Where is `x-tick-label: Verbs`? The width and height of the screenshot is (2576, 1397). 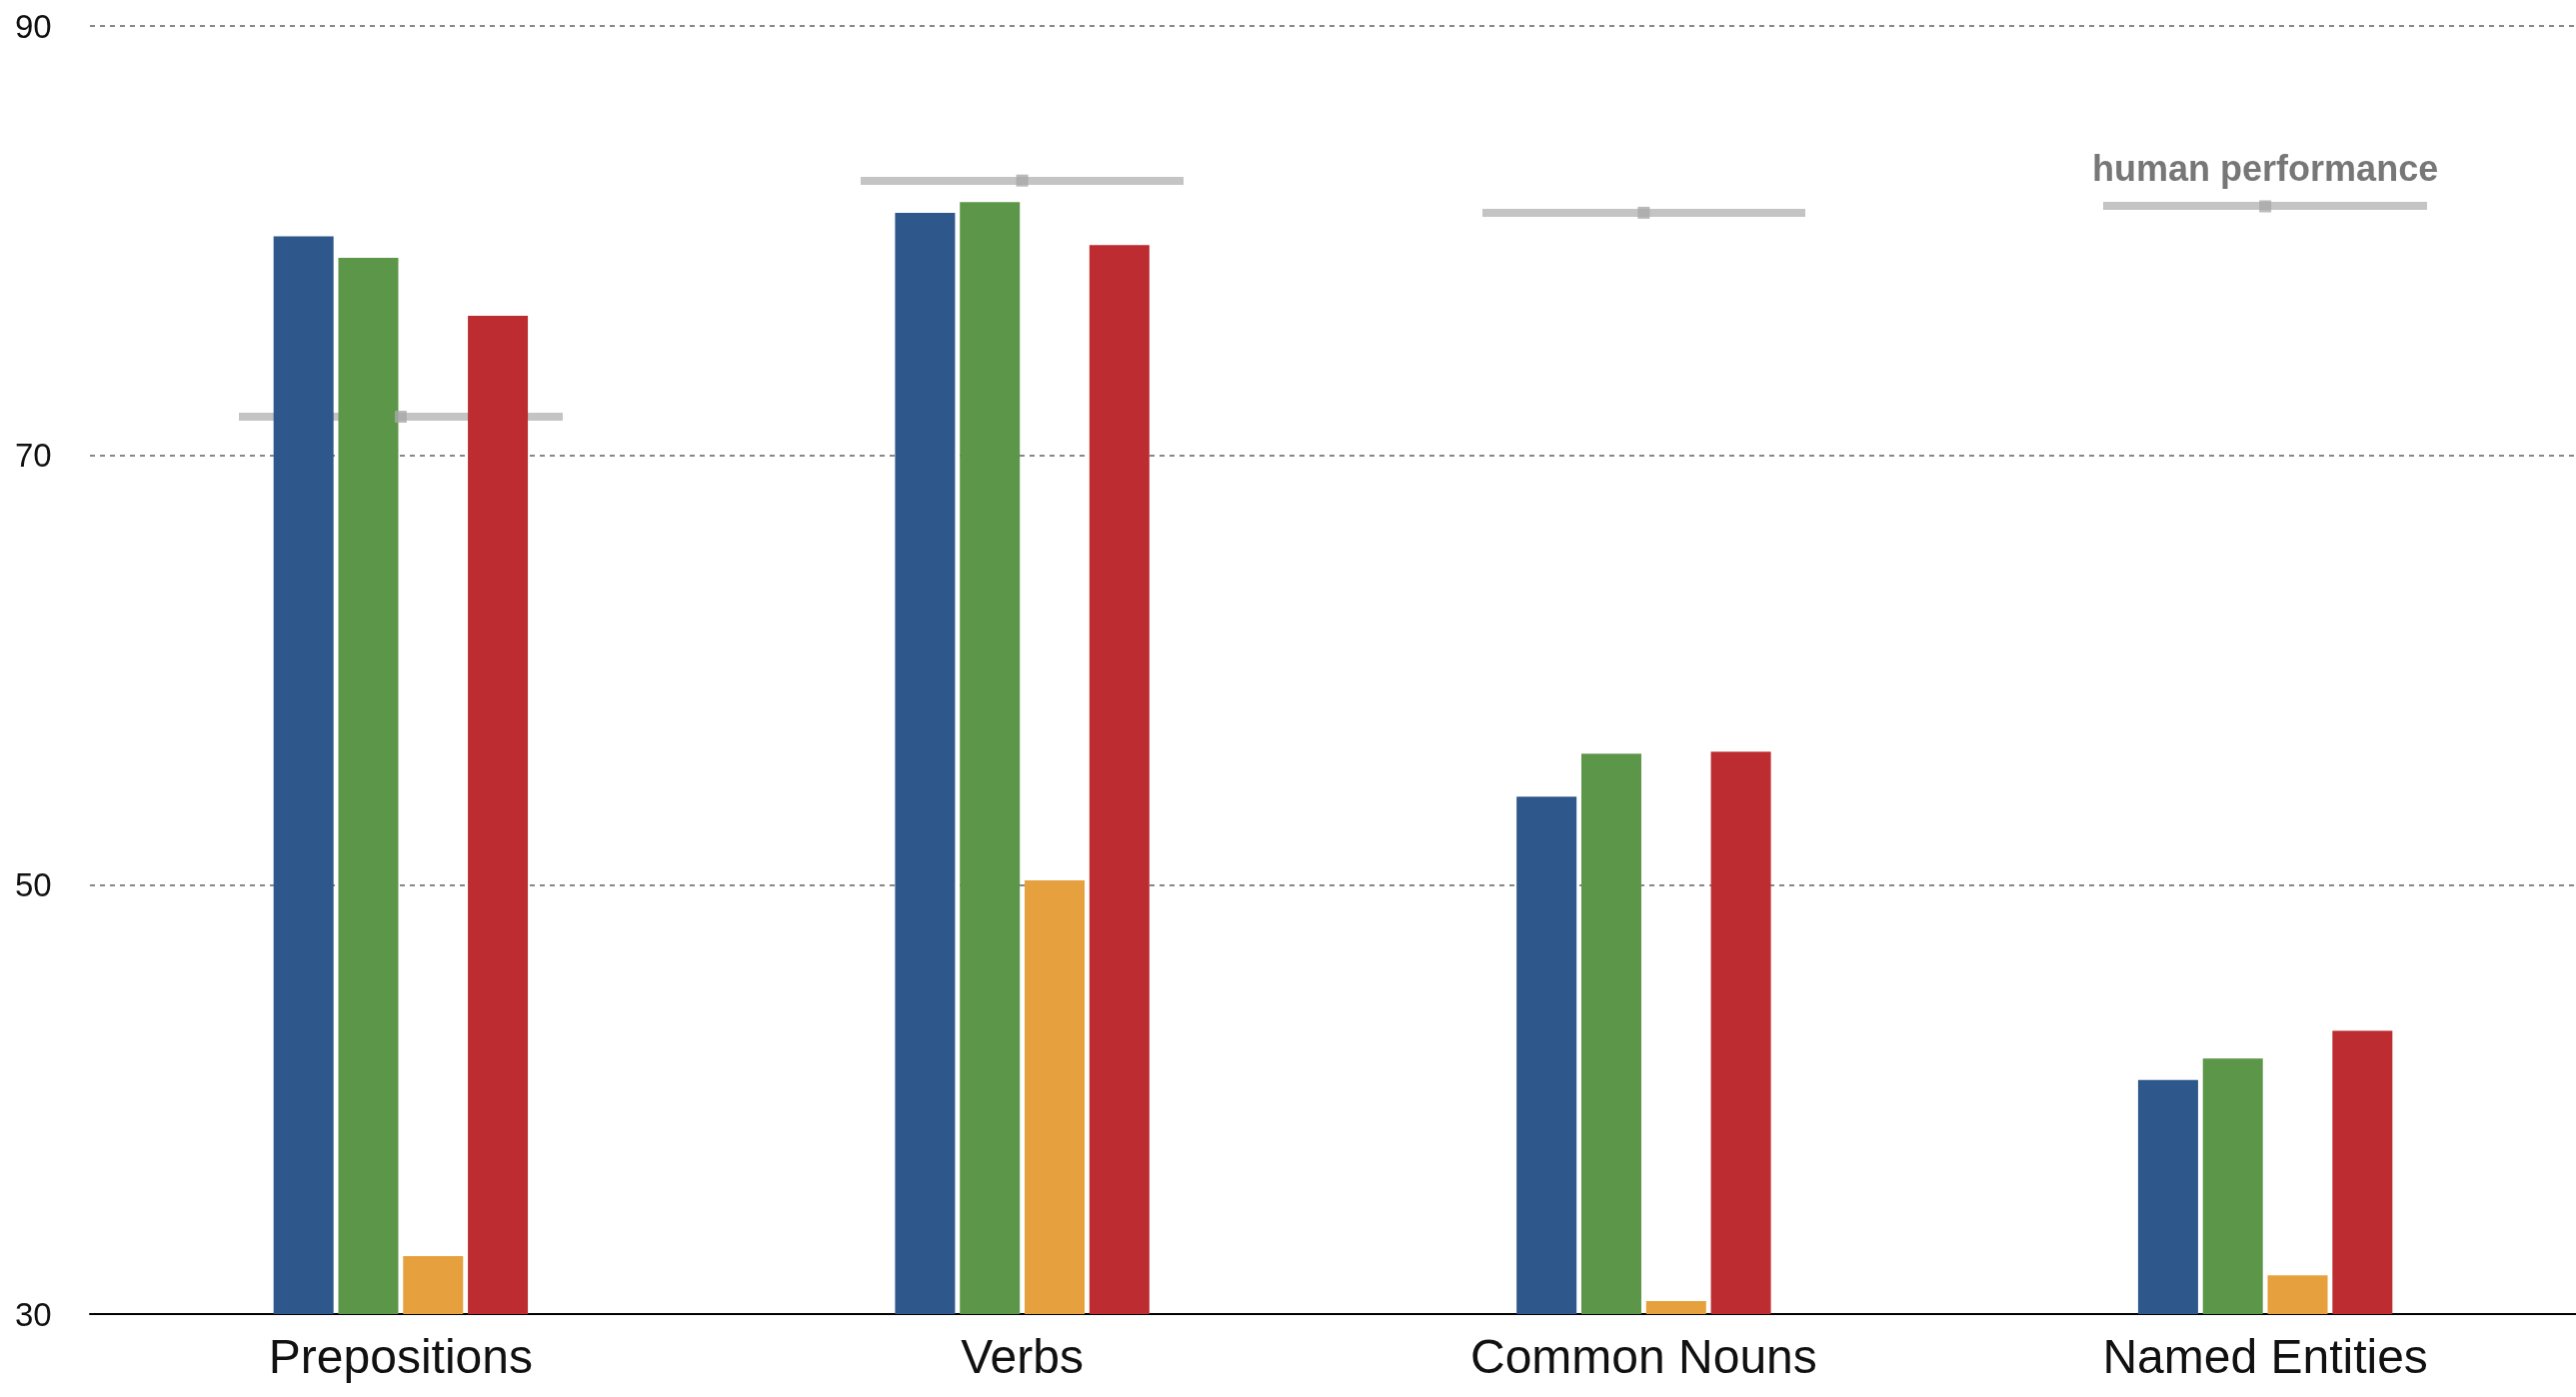 x-tick-label: Verbs is located at coordinates (1022, 1356).